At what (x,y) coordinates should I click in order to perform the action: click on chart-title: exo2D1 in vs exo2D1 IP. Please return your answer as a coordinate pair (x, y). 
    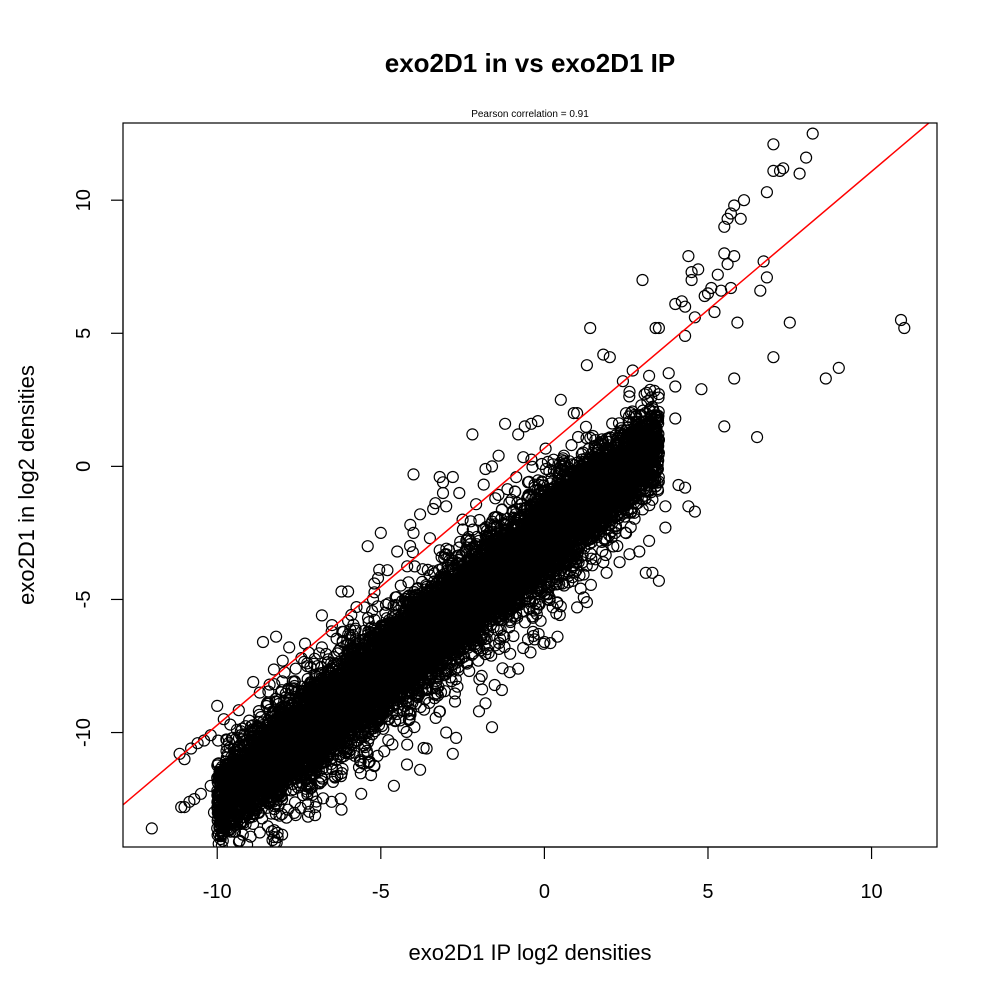
    Looking at the image, I should click on (530, 63).